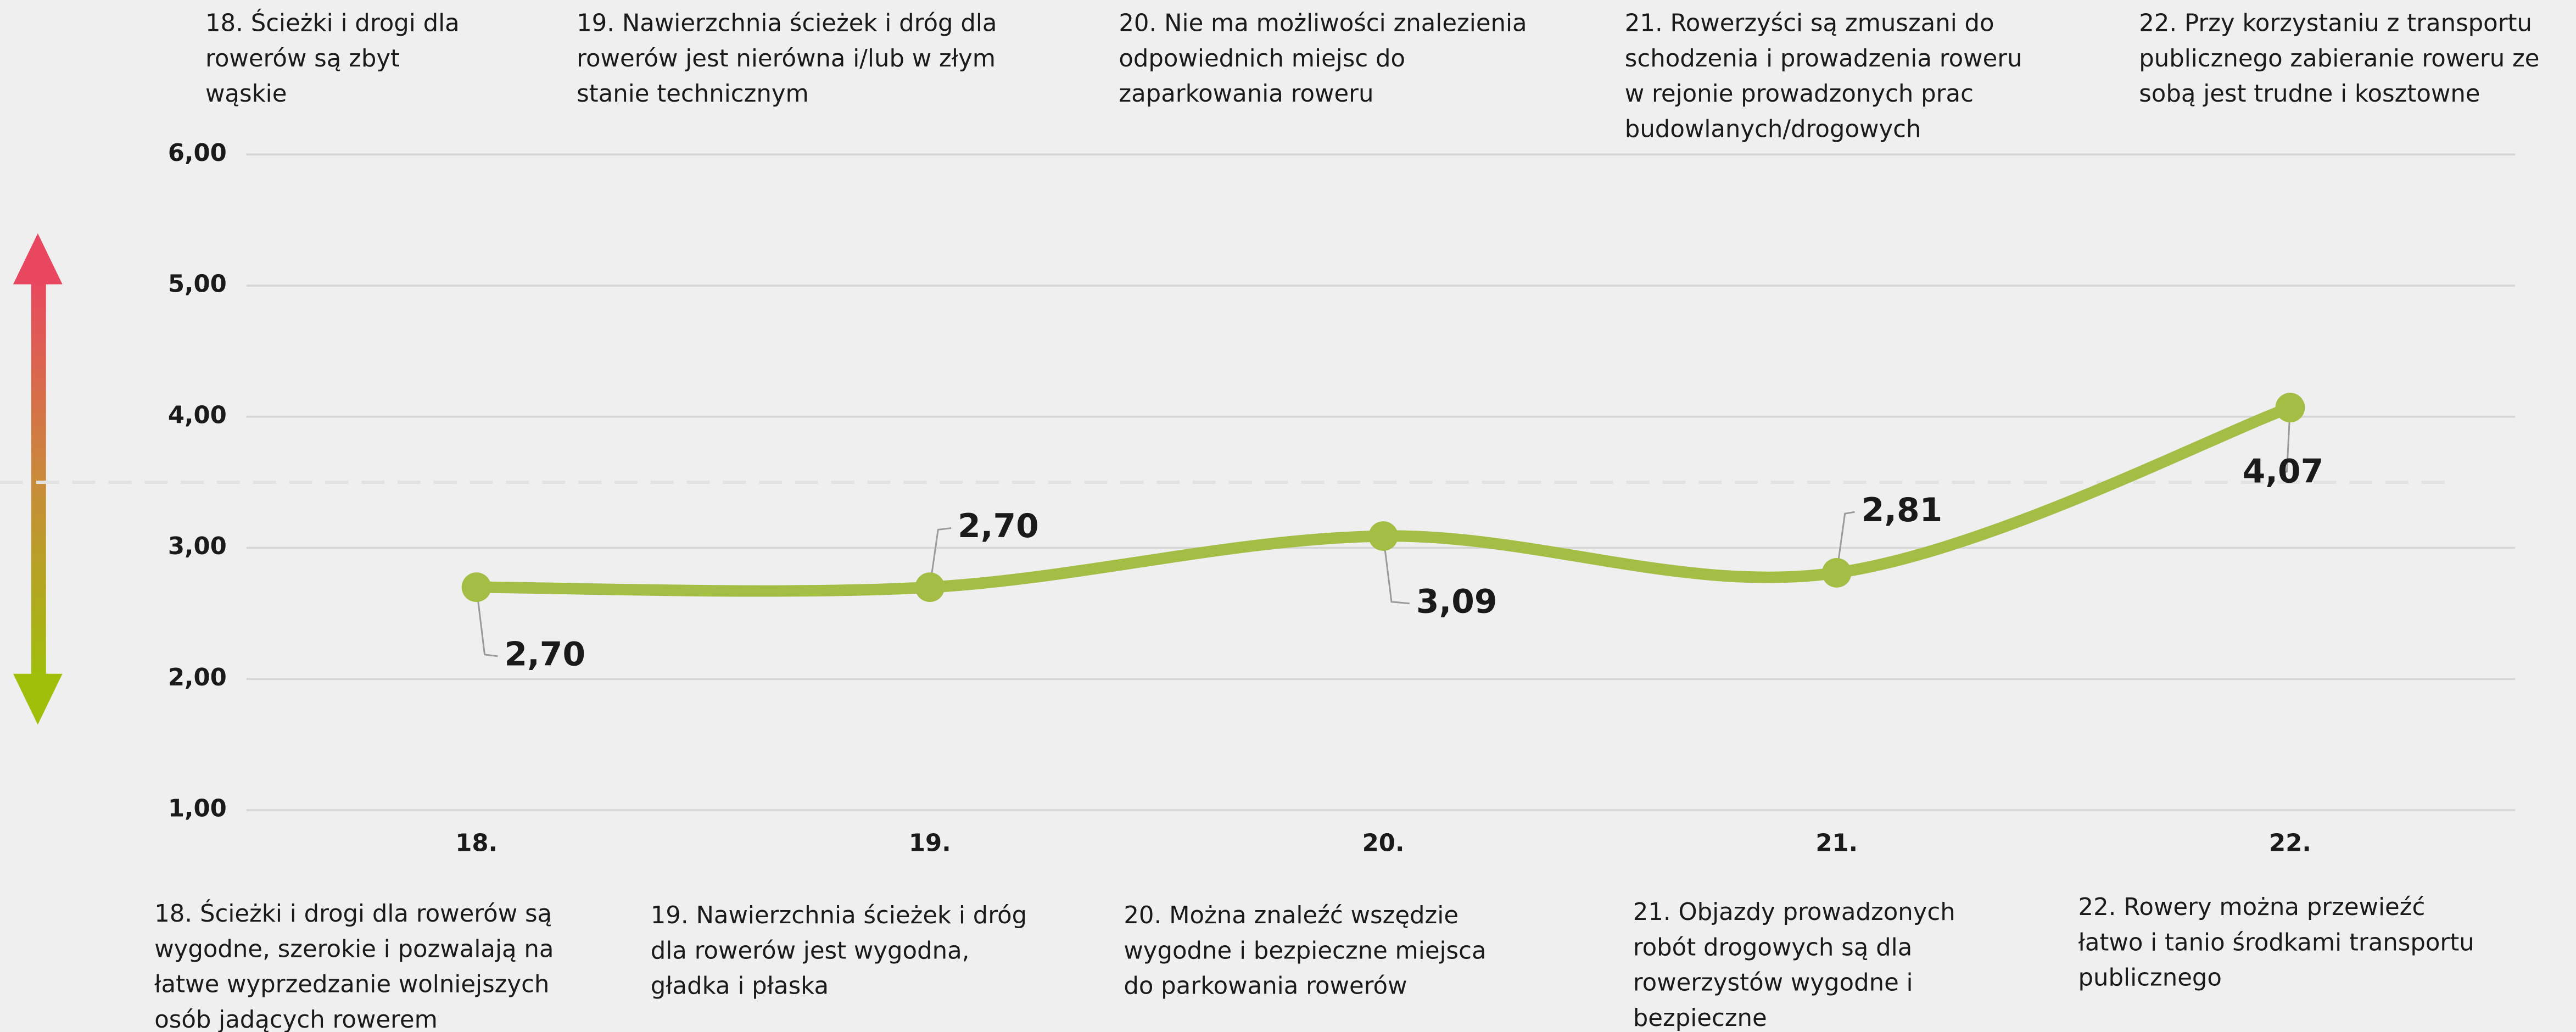  I want to click on top-label: rowerów jest nierówna i/lub w złym, so click(787, 58).